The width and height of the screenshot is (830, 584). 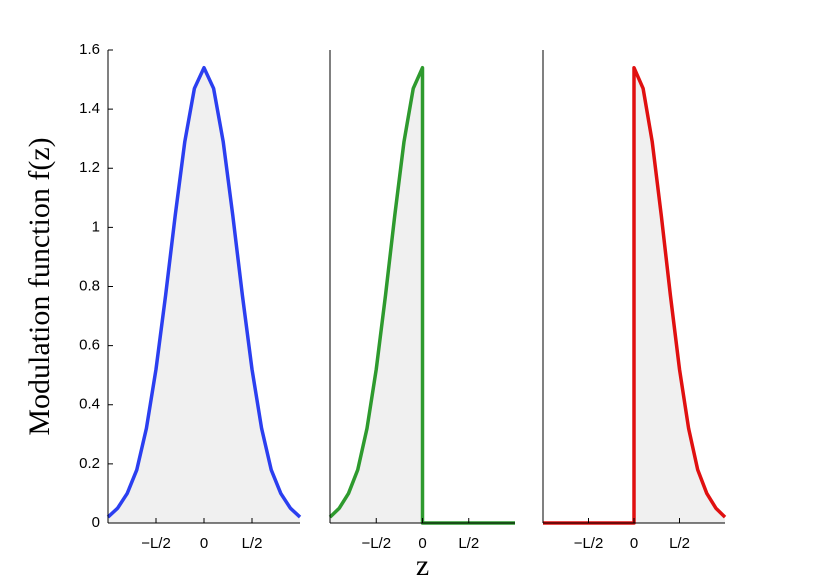 What do you see at coordinates (89, 167) in the screenshot?
I see `y-tick-label: 1.2` at bounding box center [89, 167].